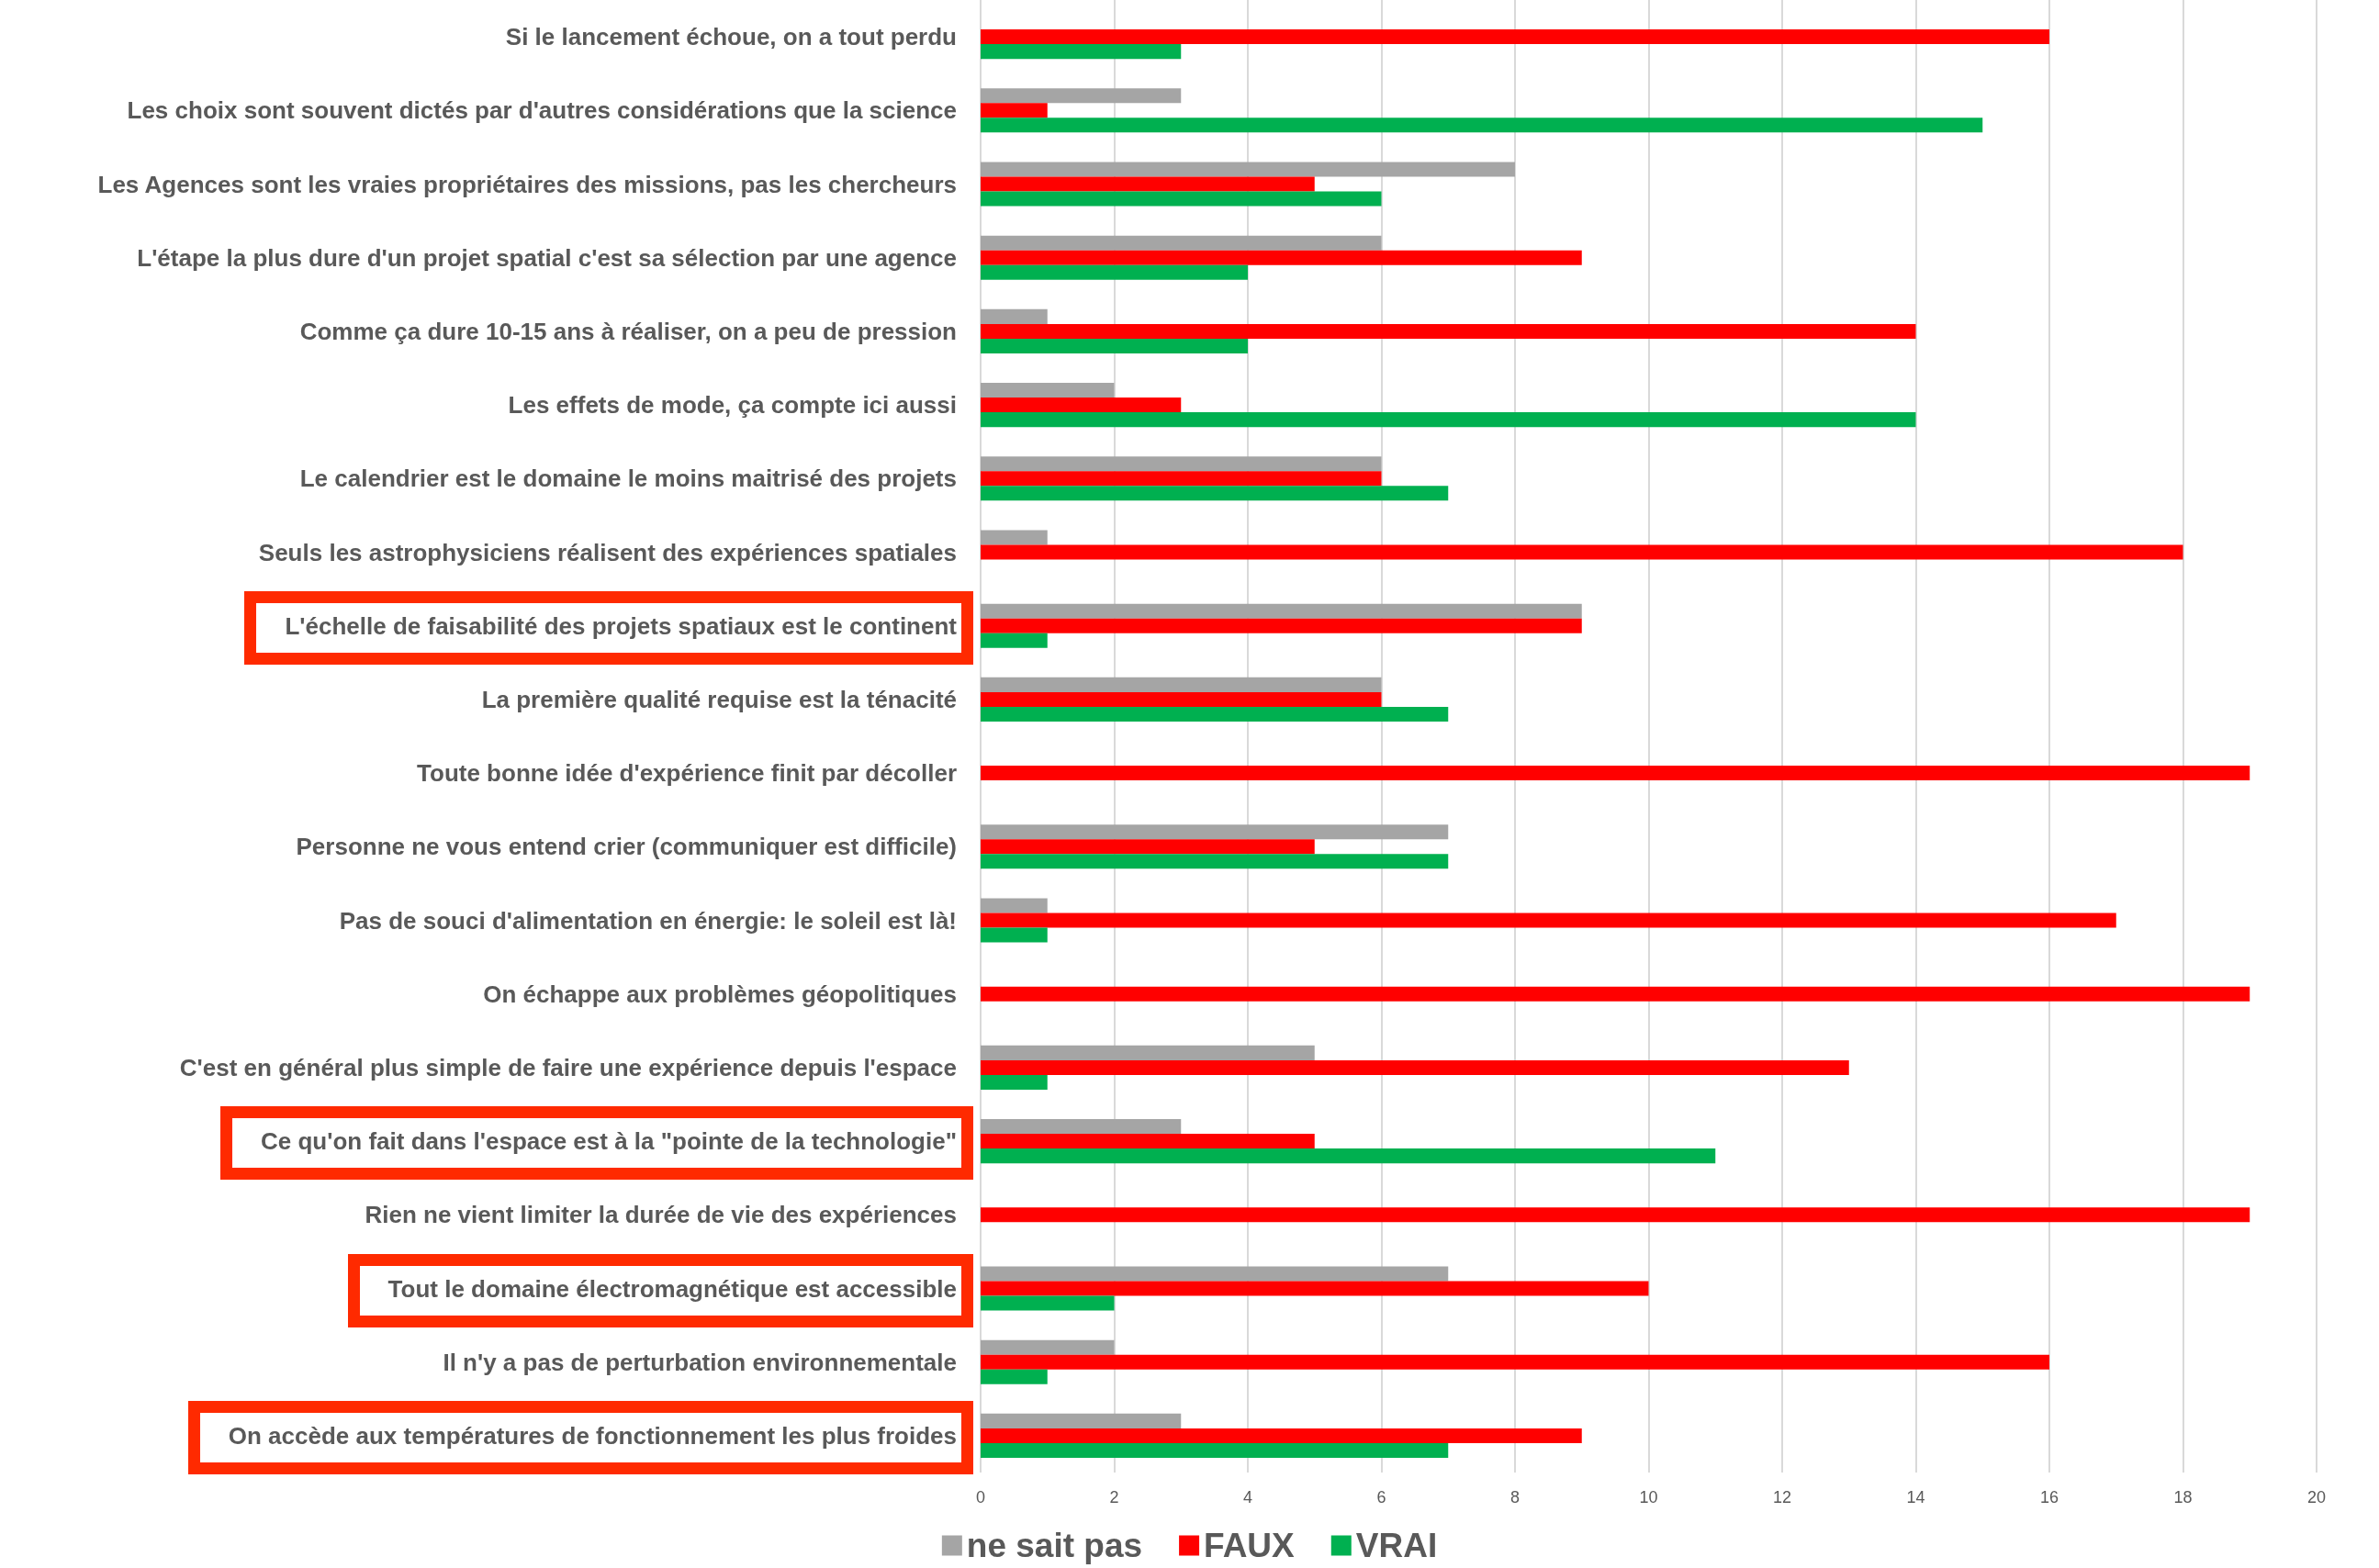  What do you see at coordinates (626, 847) in the screenshot?
I see `y-tick-label: Personne ne vous entend crier (communiquer est difficile)` at bounding box center [626, 847].